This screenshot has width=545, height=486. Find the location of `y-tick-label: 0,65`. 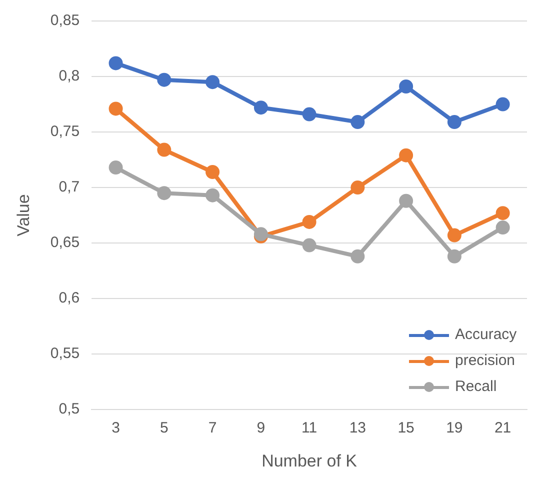

y-tick-label: 0,65 is located at coordinates (65, 243).